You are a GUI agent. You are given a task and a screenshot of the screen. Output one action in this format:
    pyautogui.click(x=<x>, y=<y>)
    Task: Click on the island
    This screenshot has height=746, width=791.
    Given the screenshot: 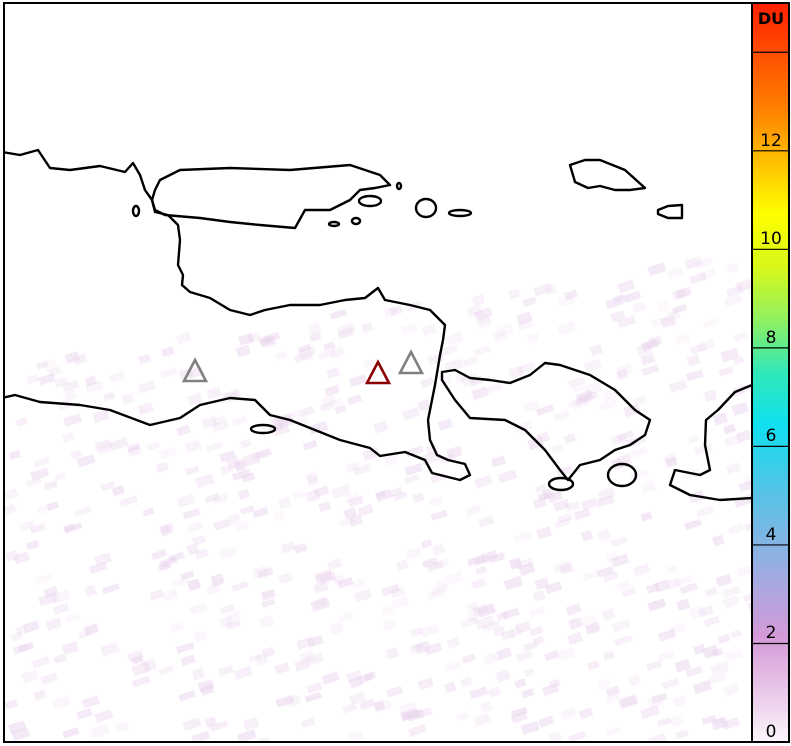 What is the action you would take?
    pyautogui.click(x=356, y=221)
    